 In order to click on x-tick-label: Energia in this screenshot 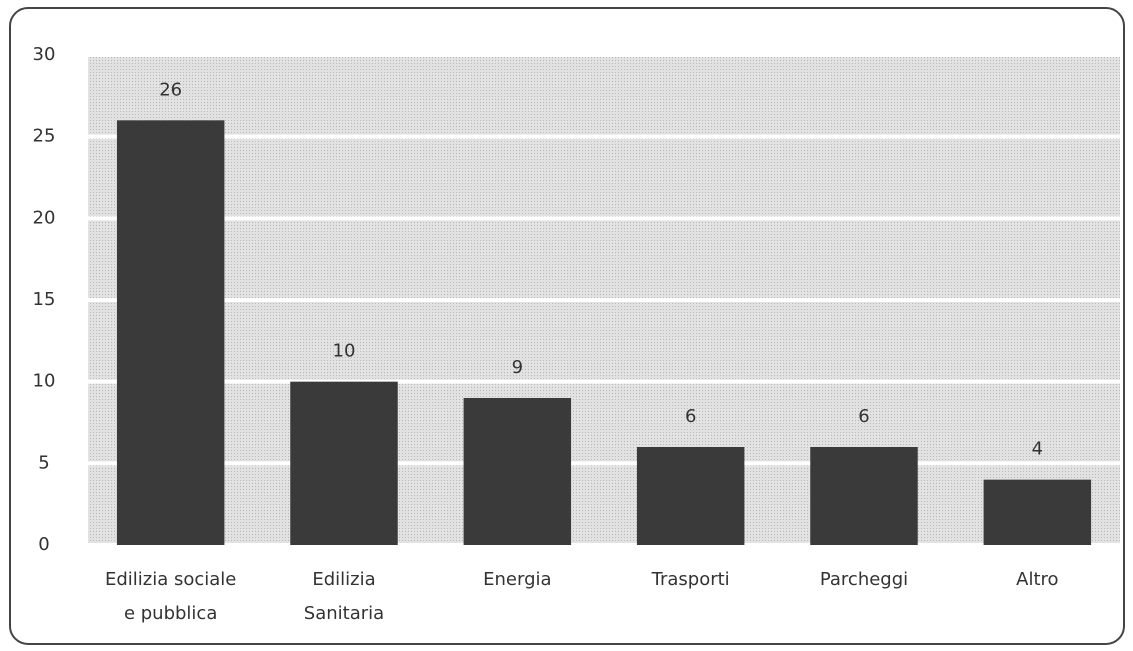, I will do `click(517, 579)`.